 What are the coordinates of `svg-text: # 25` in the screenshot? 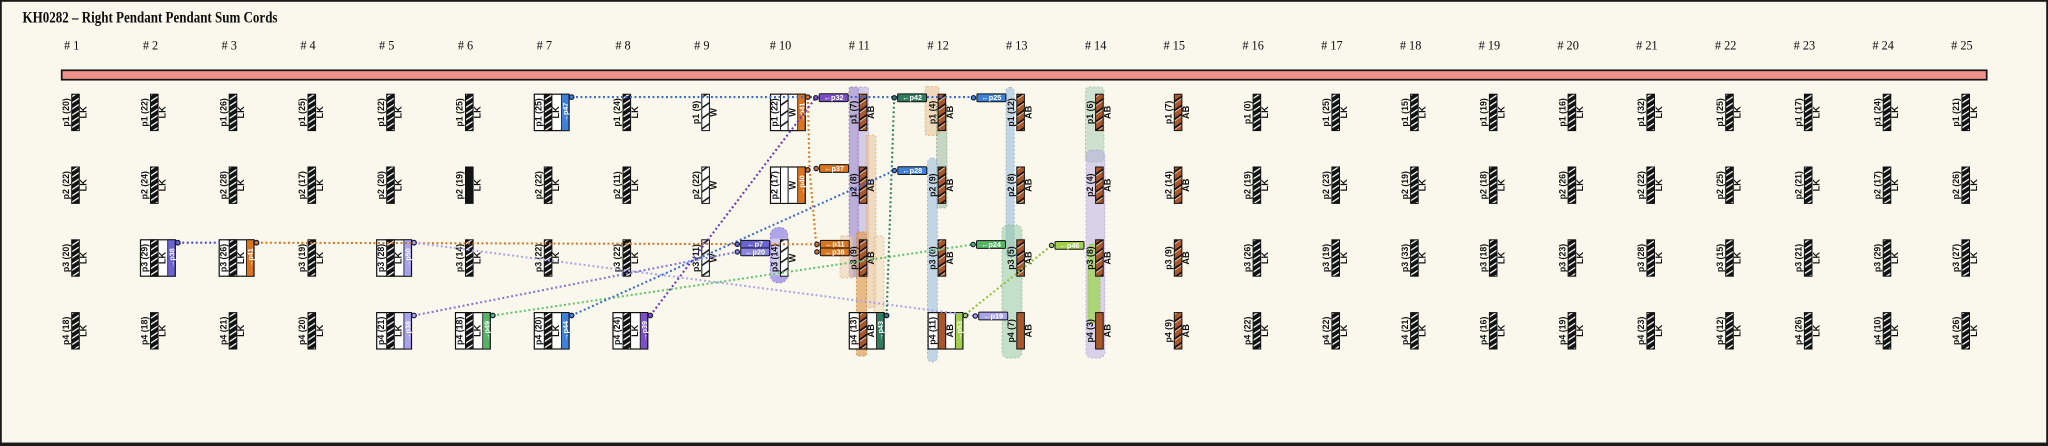 It's located at (1962, 45).